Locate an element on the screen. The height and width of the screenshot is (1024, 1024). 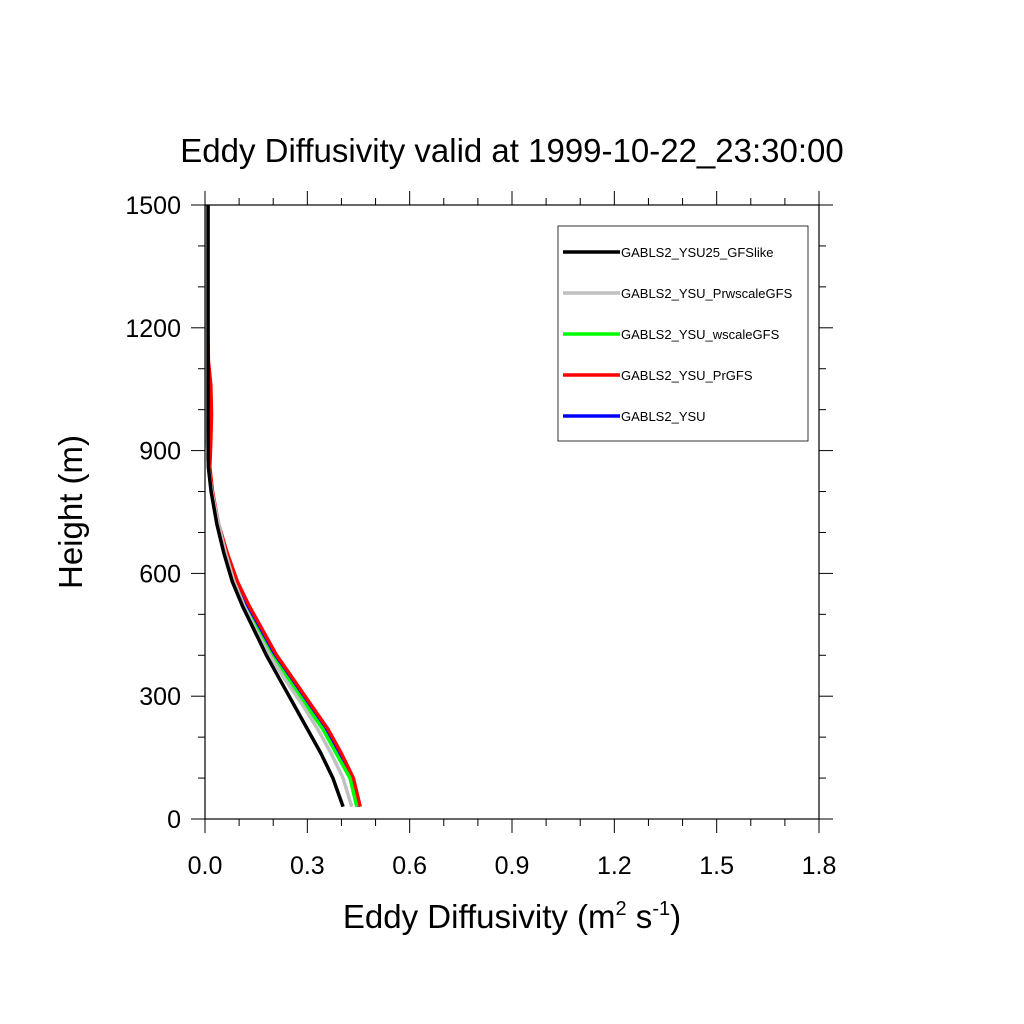
series-line-gabls2_ysu25_gfslike is located at coordinates (275, 506).